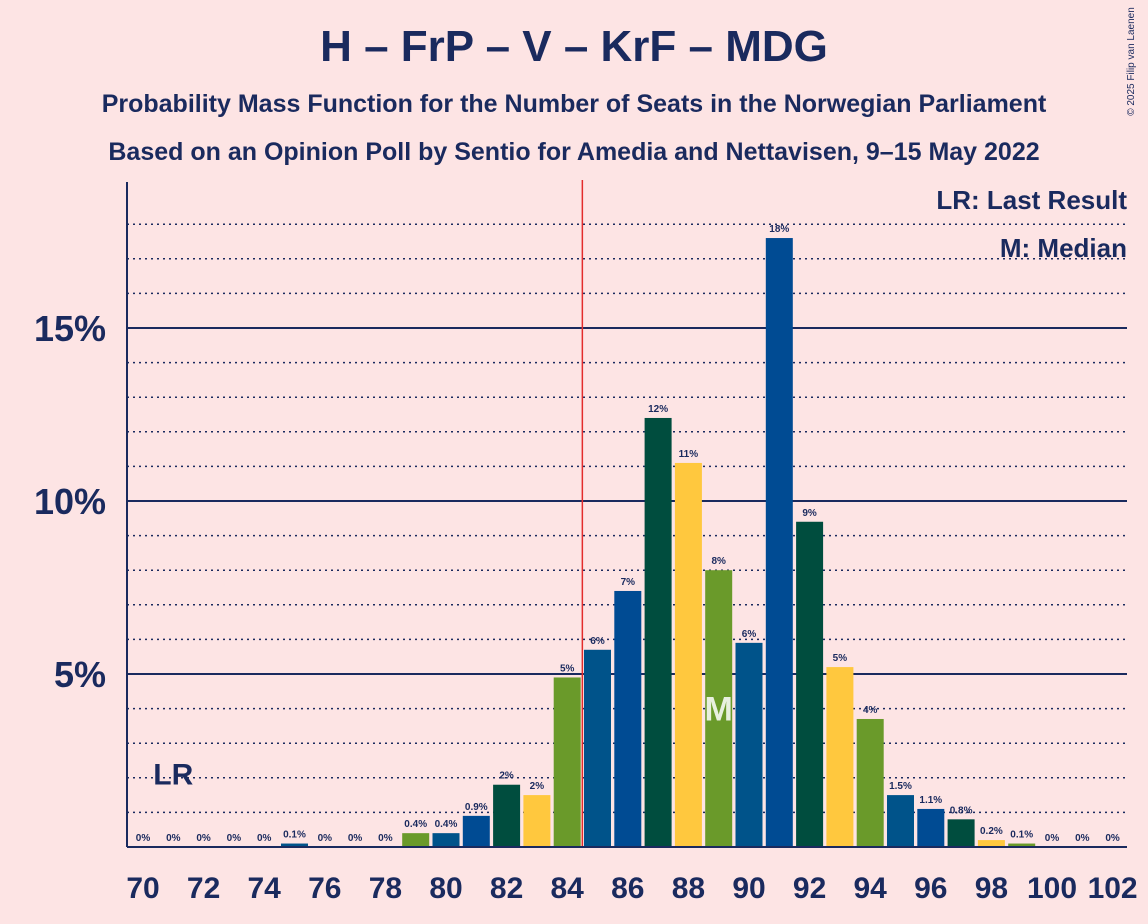 The image size is (1148, 924). Describe the element at coordinates (1052, 838) in the screenshot. I see `data-label-seat-100: 0%` at that location.